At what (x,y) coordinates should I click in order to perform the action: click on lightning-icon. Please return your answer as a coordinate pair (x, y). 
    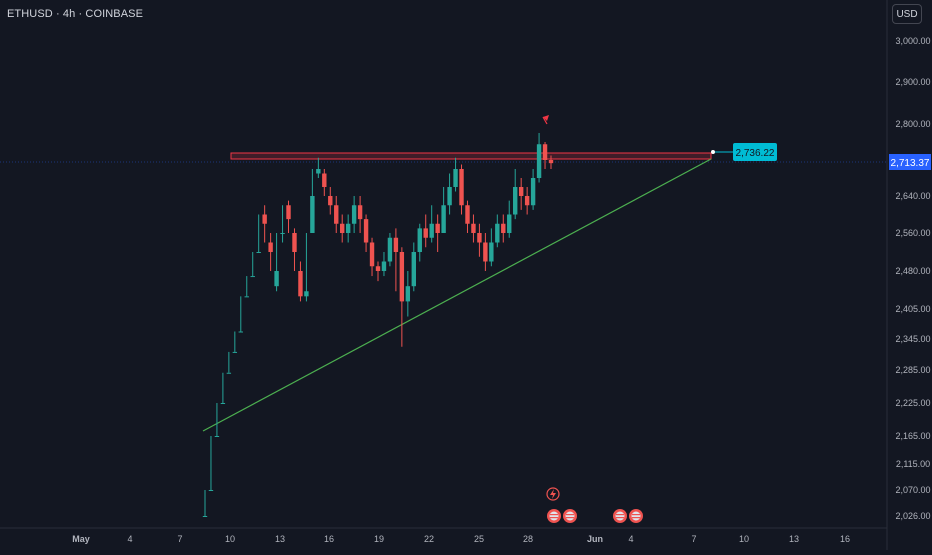
    Looking at the image, I should click on (553, 494).